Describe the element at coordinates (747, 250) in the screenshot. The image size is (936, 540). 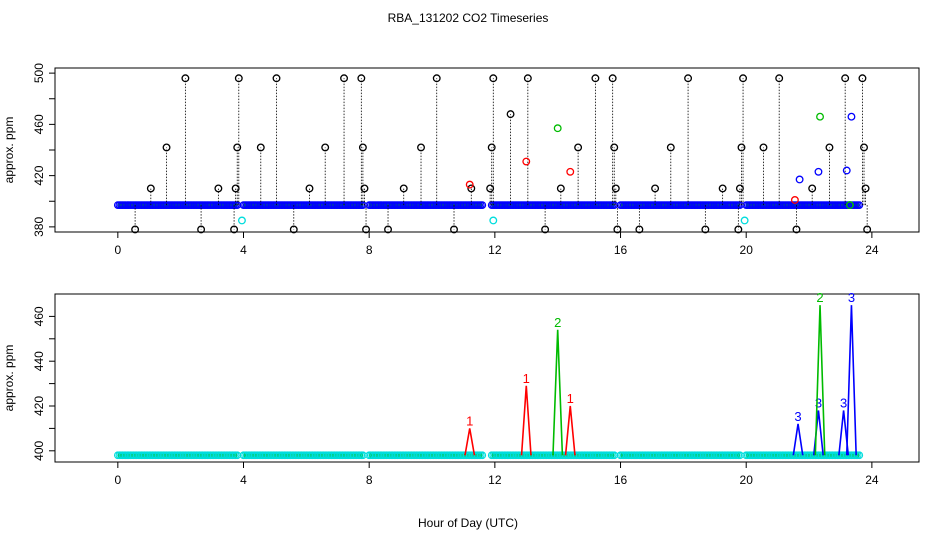
I see `top-x-tick-label: 20` at that location.